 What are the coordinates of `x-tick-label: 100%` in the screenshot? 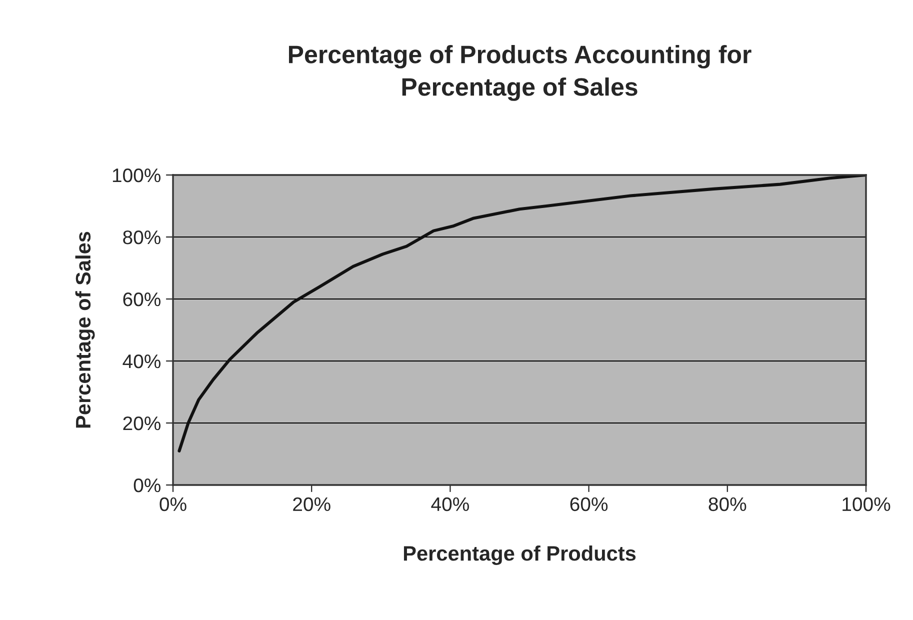 It's located at (866, 504).